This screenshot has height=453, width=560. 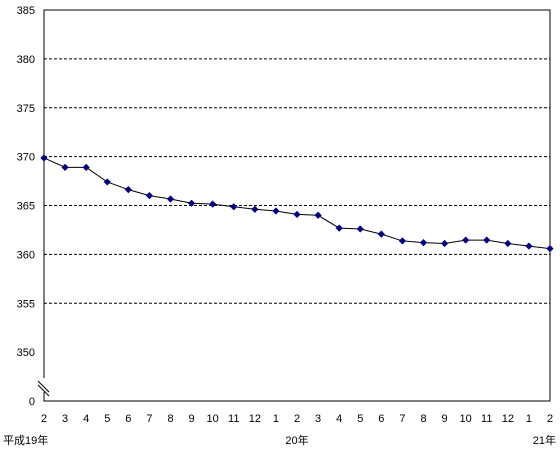 What do you see at coordinates (26, 353) in the screenshot?
I see `y-tick-label: 350` at bounding box center [26, 353].